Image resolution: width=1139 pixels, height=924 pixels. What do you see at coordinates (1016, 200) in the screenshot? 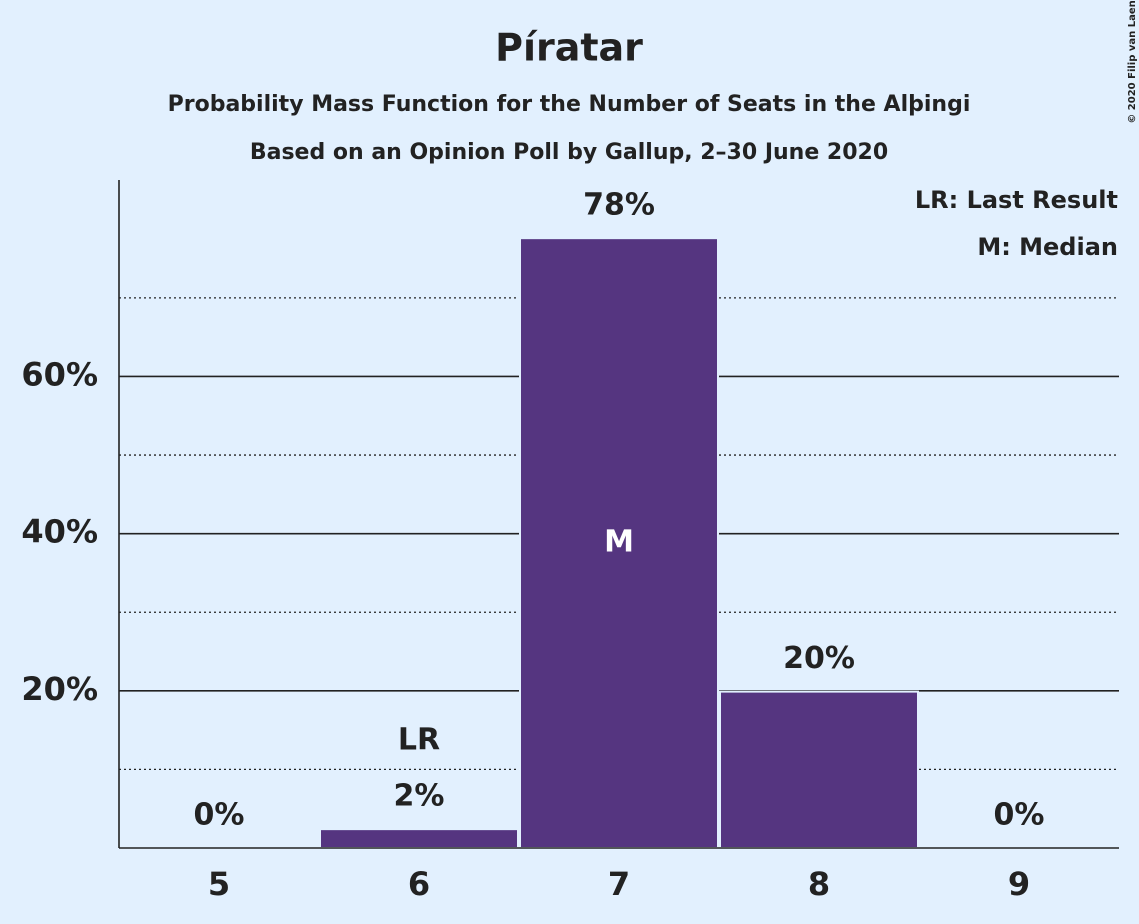
I see `legend-entry: LR: Last Result` at bounding box center [1016, 200].